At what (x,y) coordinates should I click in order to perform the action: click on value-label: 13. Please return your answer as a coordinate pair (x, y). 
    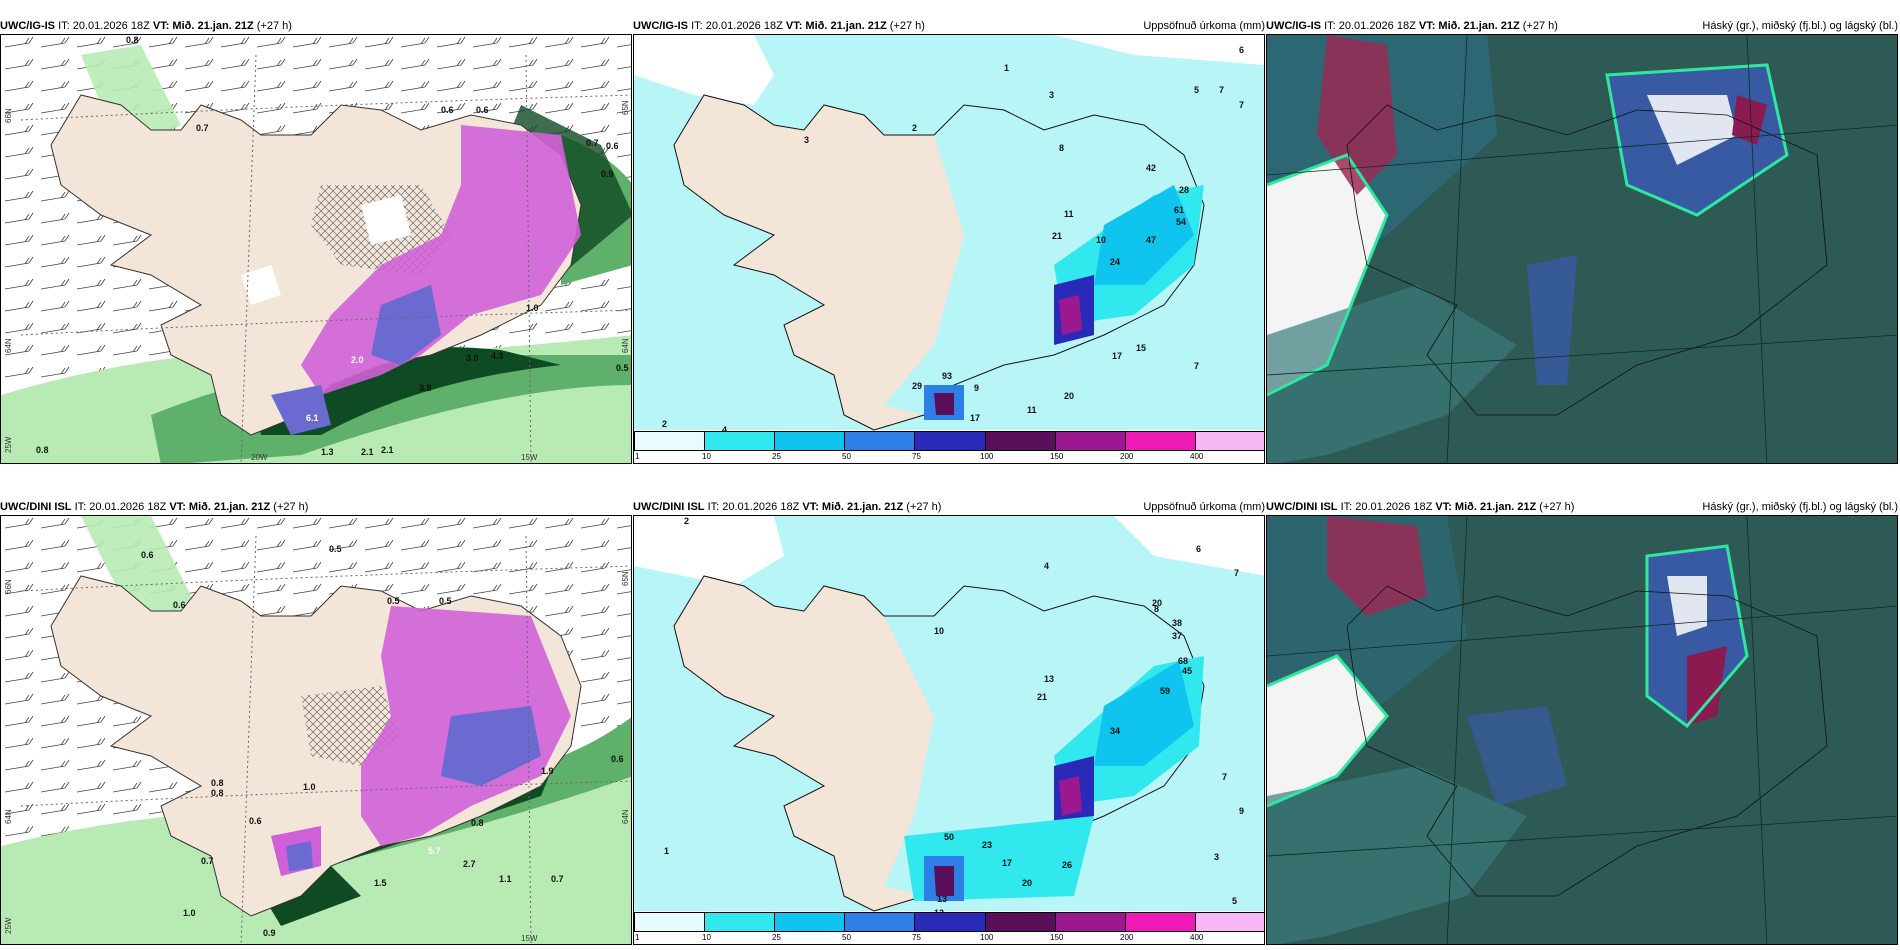
    Looking at the image, I should click on (1049, 679).